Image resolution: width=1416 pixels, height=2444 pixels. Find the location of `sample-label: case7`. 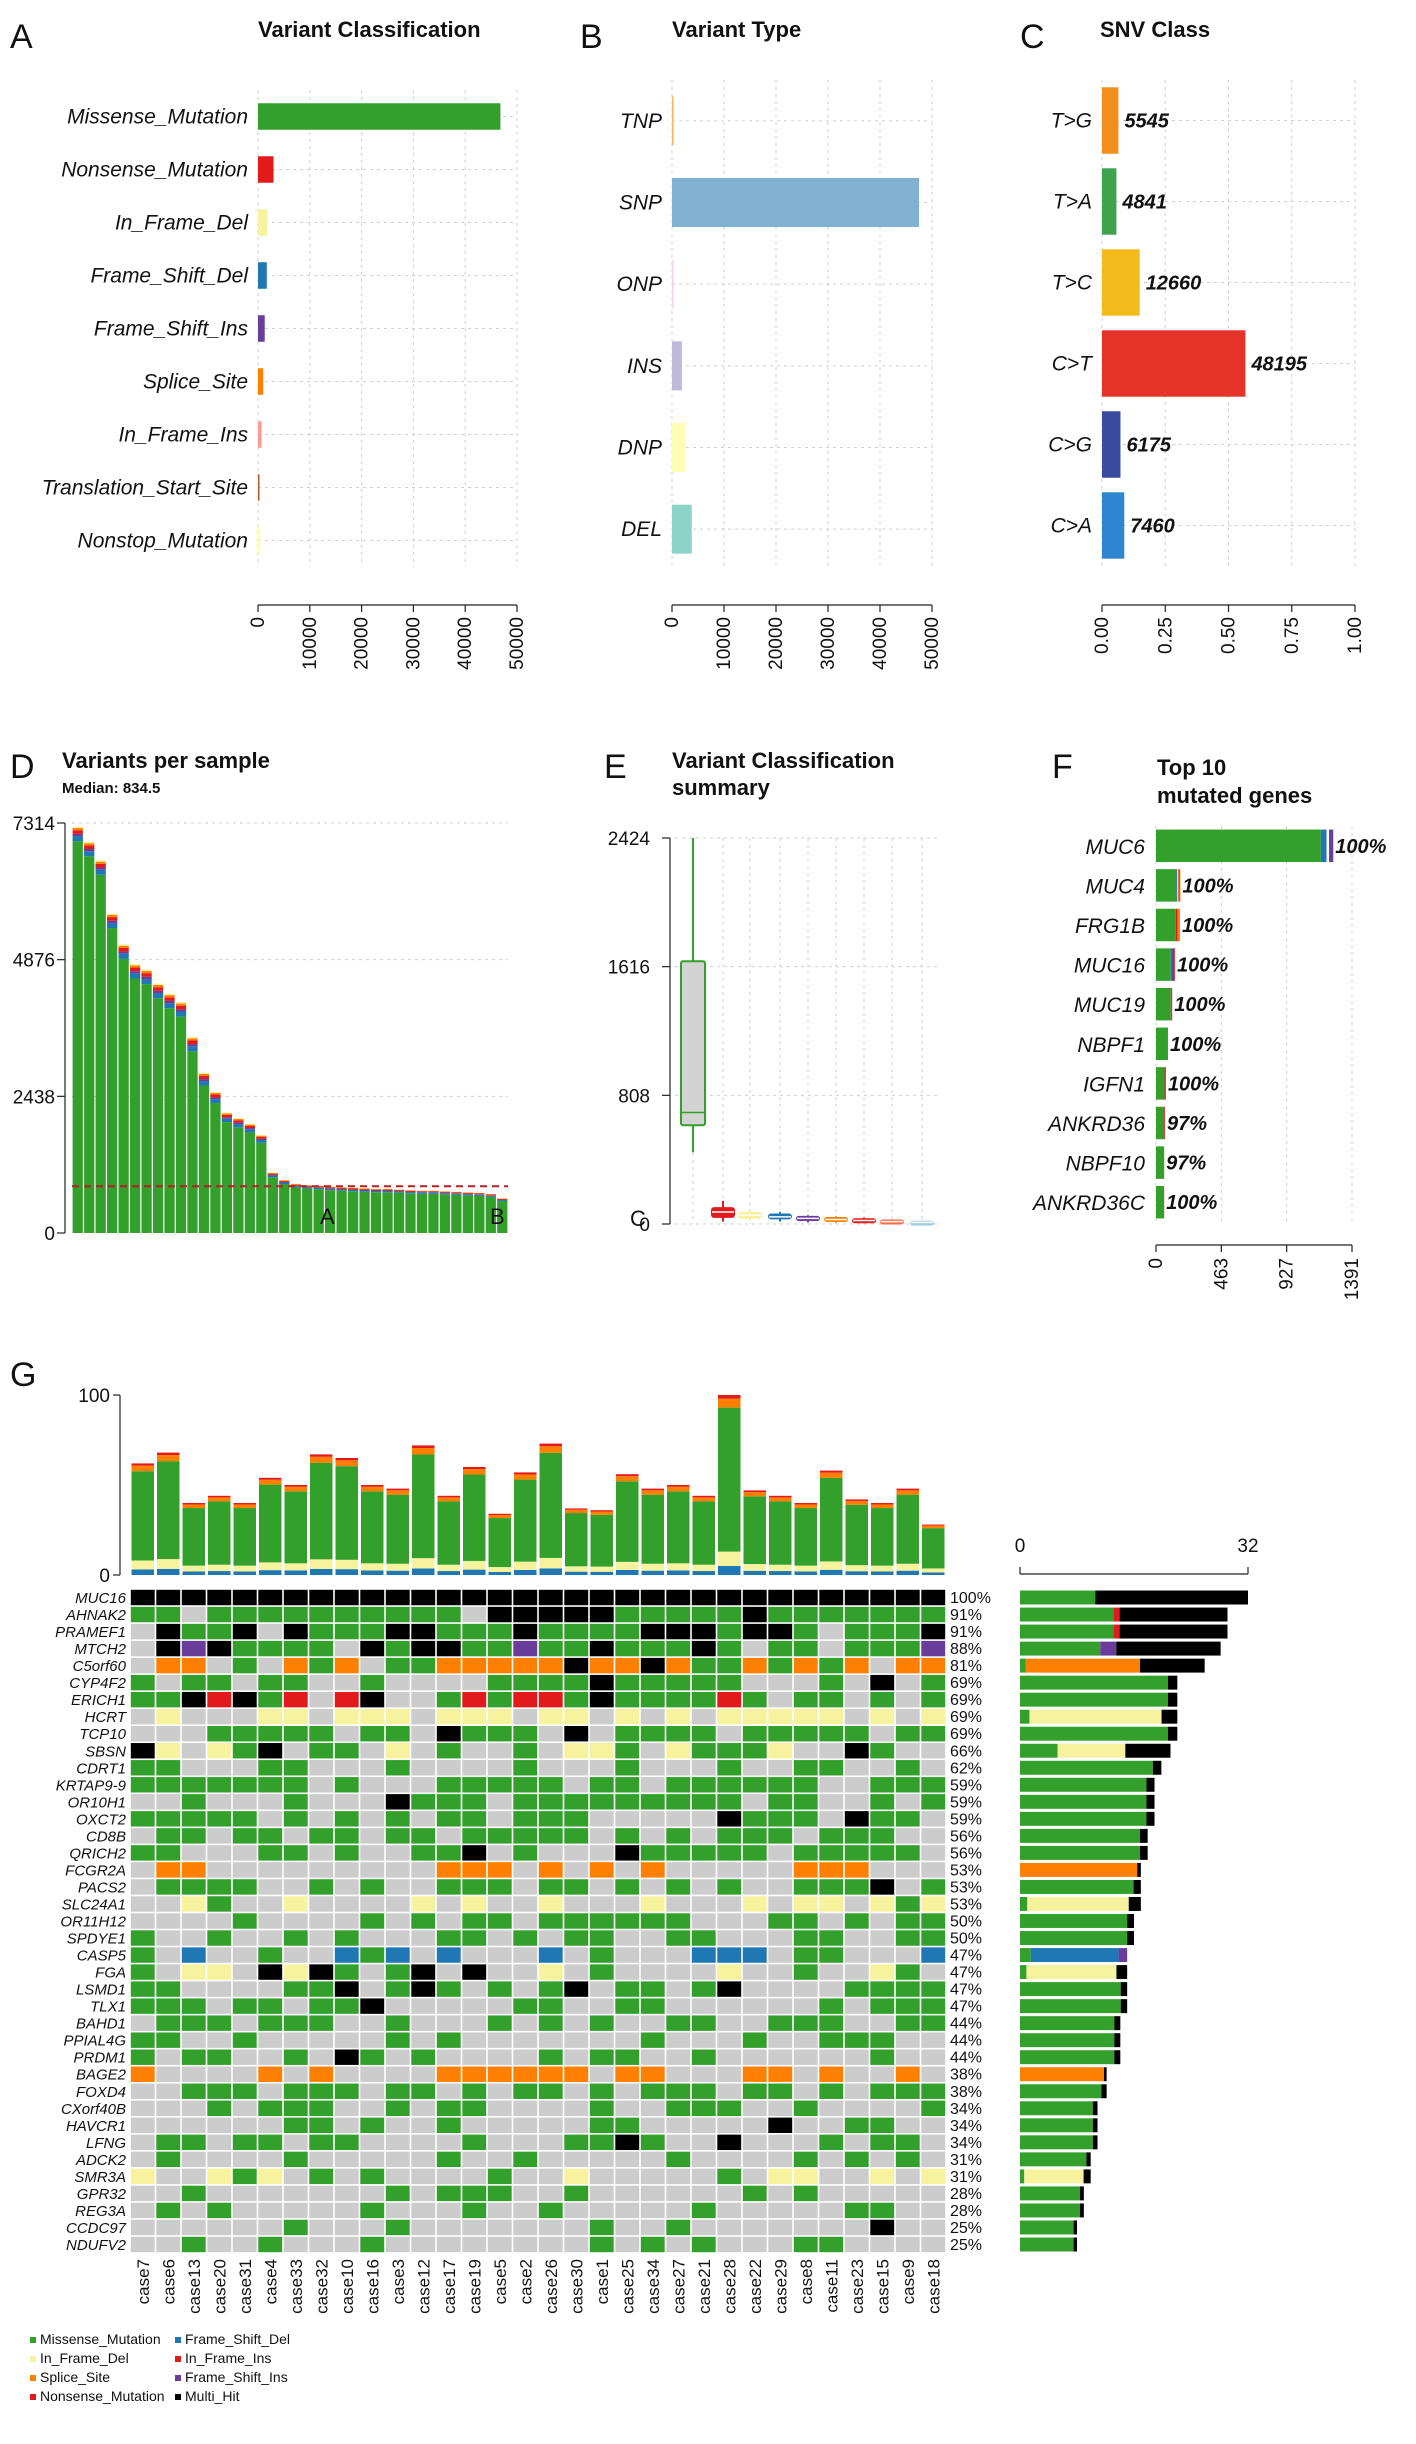

sample-label: case7 is located at coordinates (143, 2281).